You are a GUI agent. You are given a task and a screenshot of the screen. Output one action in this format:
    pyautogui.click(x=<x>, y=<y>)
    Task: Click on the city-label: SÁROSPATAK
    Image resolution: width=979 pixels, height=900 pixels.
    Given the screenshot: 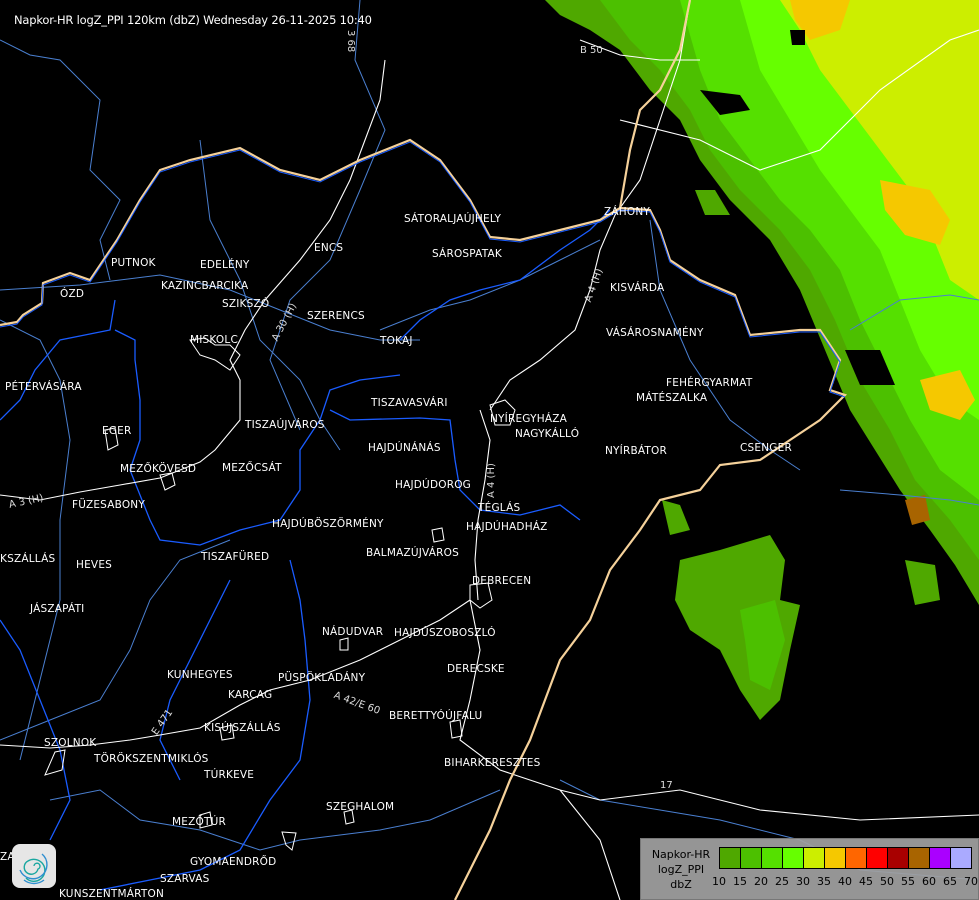 What is the action you would take?
    pyautogui.click(x=467, y=254)
    